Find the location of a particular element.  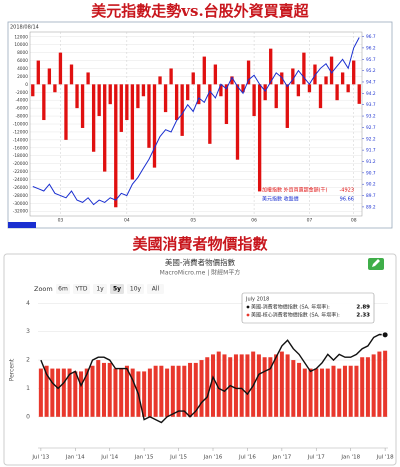

tooltip-value: 2.89 is located at coordinates (363, 308).